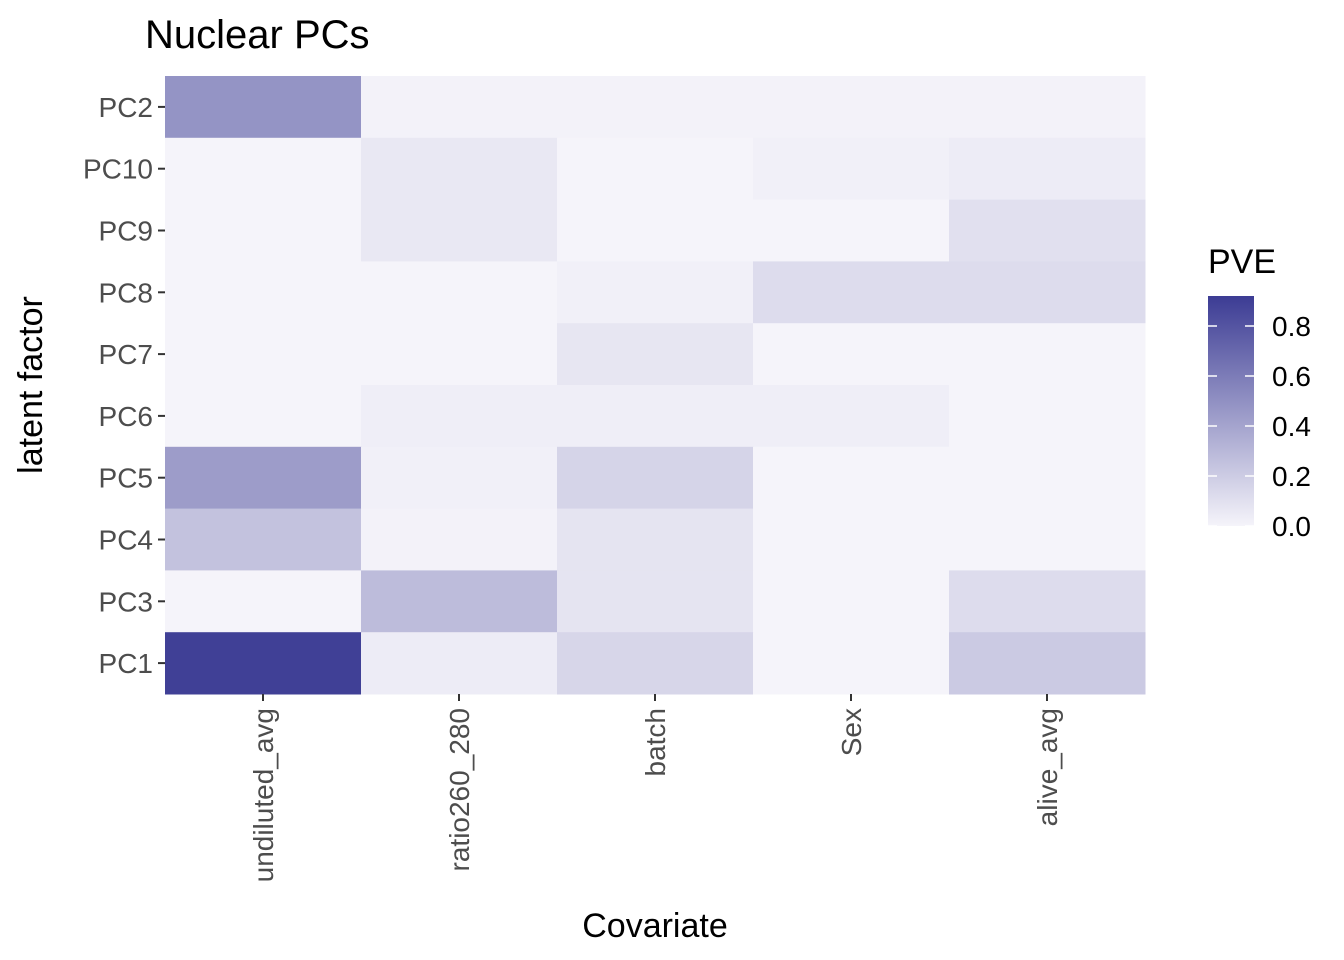 The width and height of the screenshot is (1344, 960). Describe the element at coordinates (126, 292) in the screenshot. I see `y-tick-label: PC8` at that location.